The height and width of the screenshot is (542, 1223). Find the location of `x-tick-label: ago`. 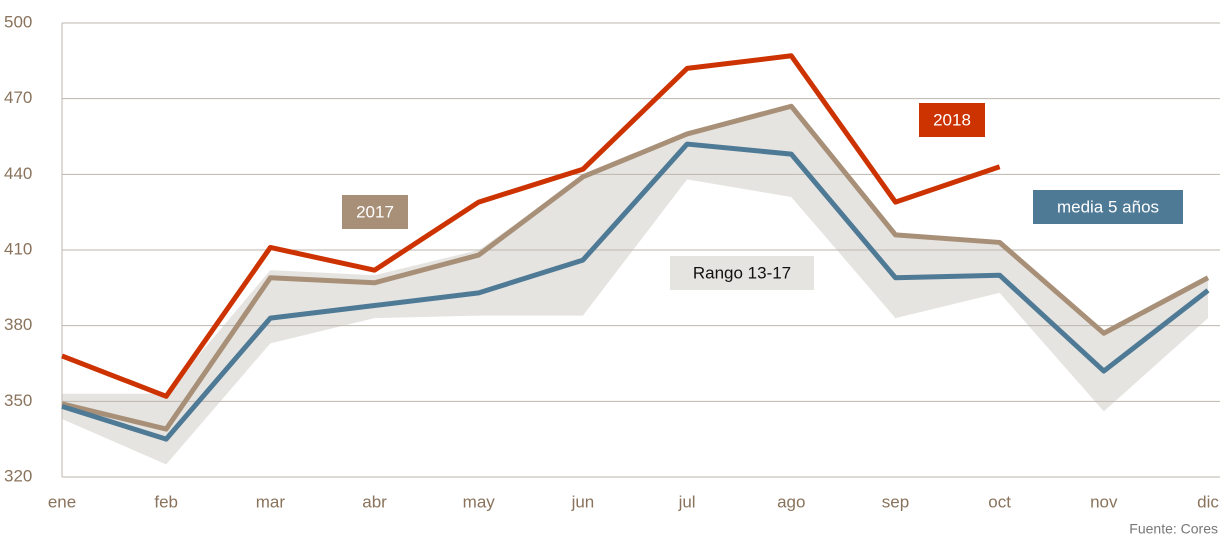

x-tick-label: ago is located at coordinates (791, 501).